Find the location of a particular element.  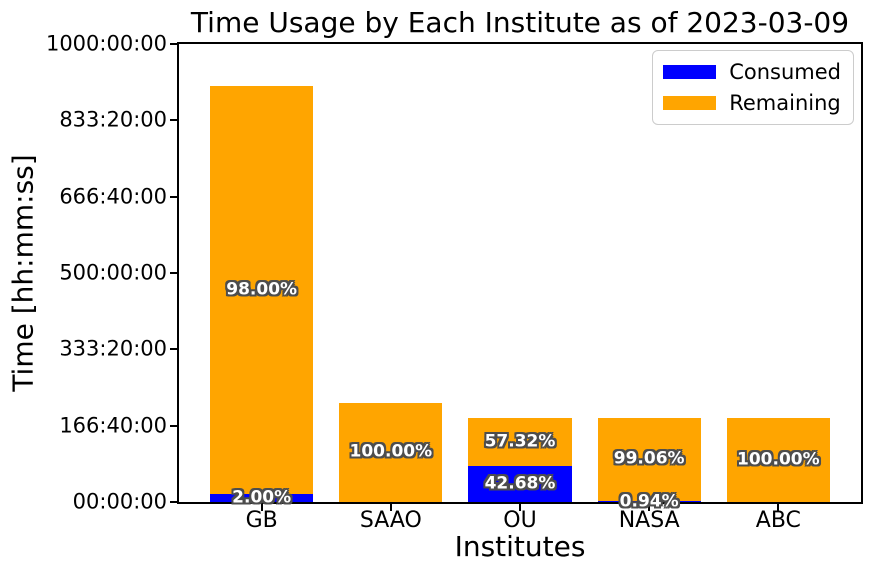

bar-percent-label-gb-consumed: 2.00% is located at coordinates (262, 497).